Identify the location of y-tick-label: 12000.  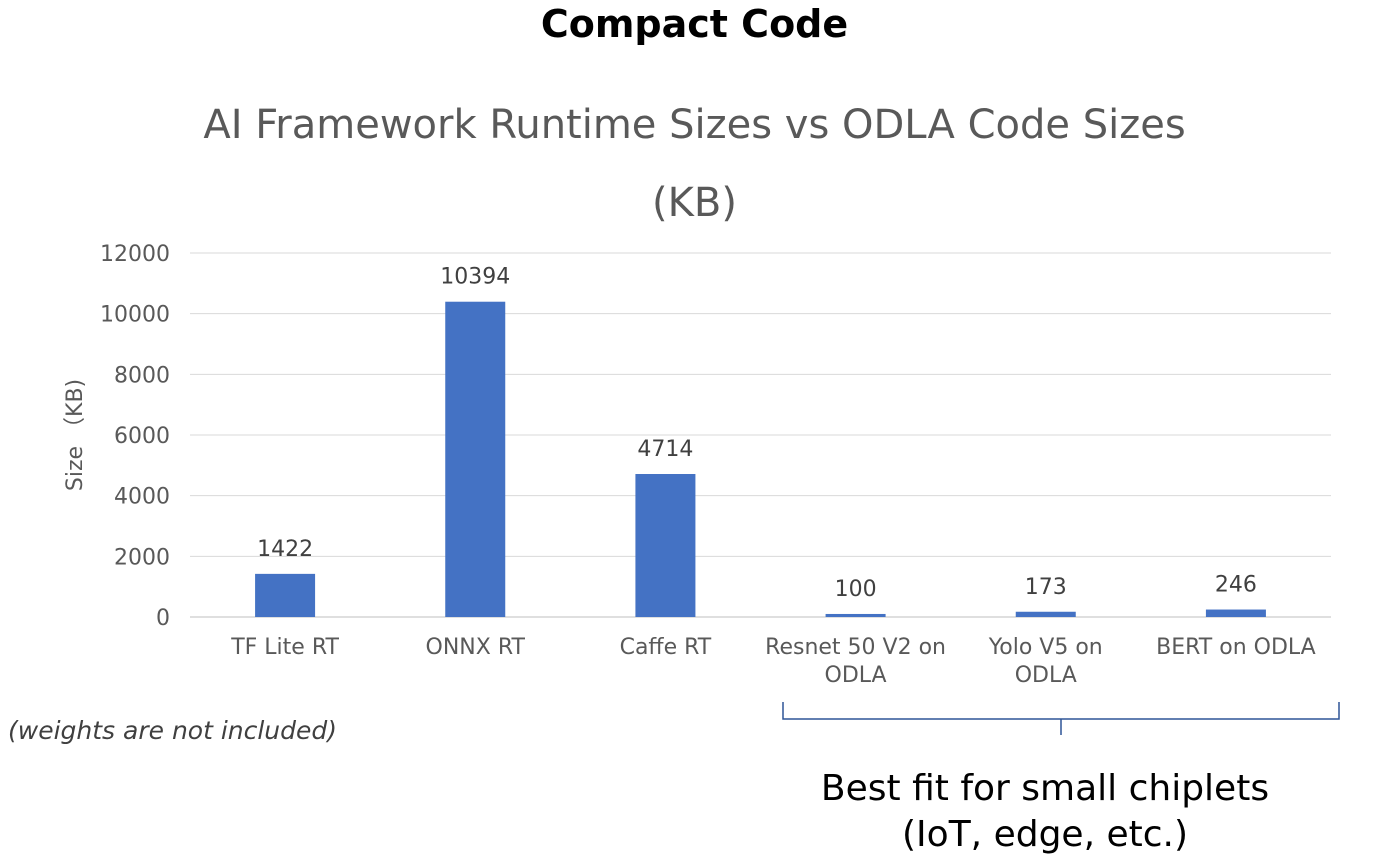
(135, 254).